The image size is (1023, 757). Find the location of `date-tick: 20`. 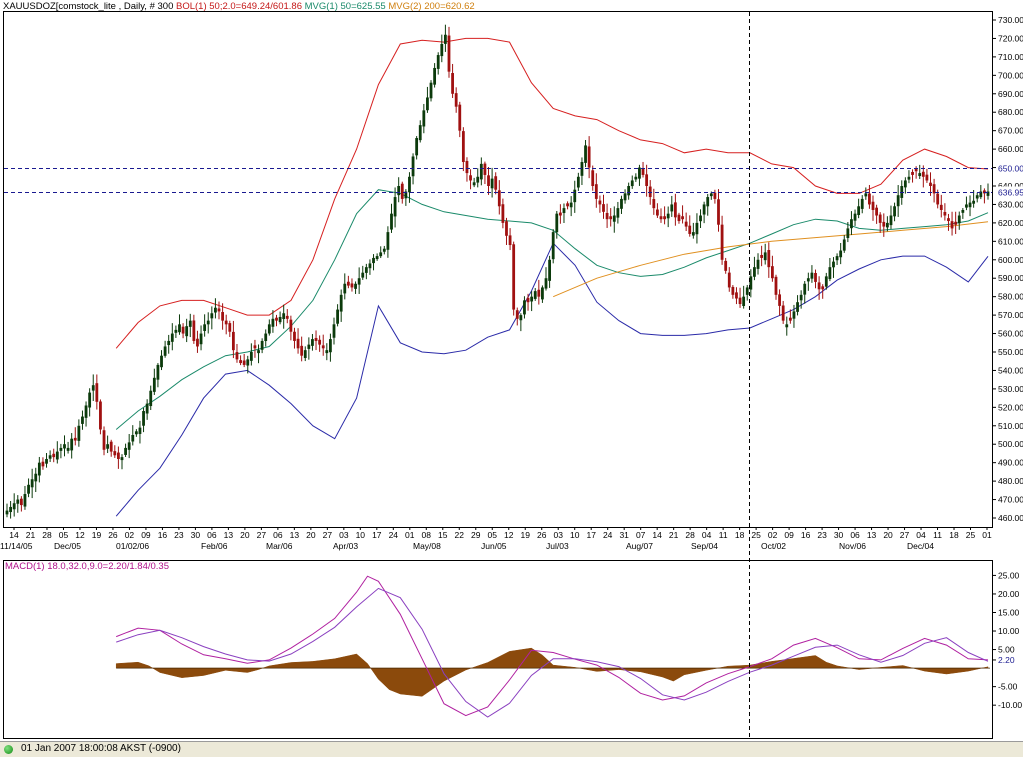

date-tick: 20 is located at coordinates (245, 533).